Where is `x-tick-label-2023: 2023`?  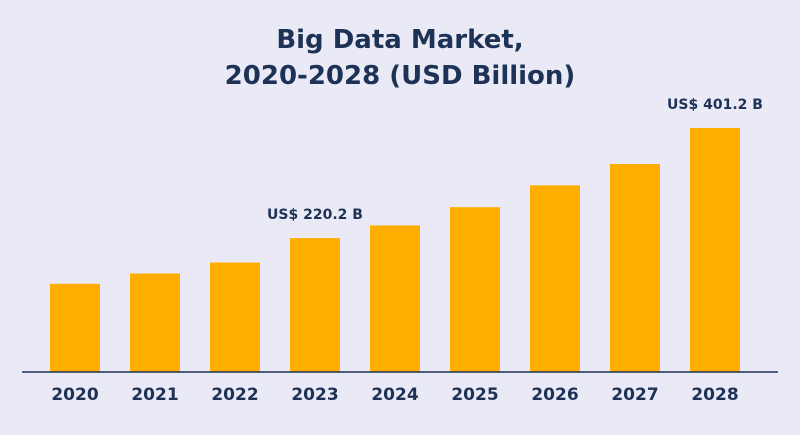 x-tick-label-2023: 2023 is located at coordinates (314, 395).